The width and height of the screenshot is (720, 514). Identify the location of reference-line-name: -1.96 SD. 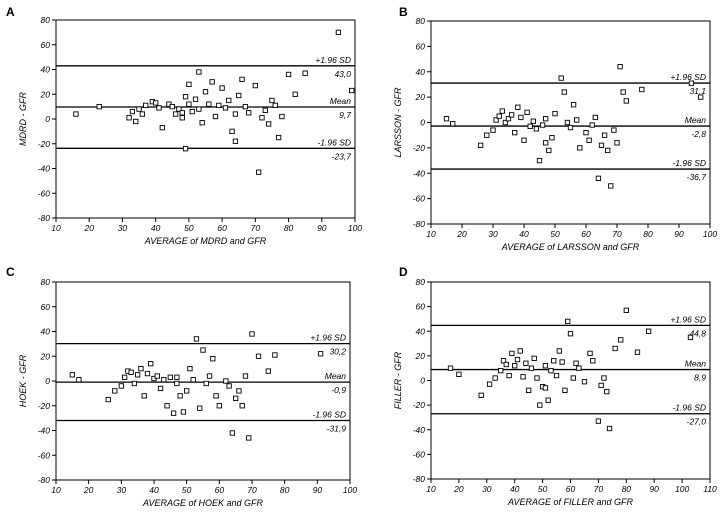
(689, 163).